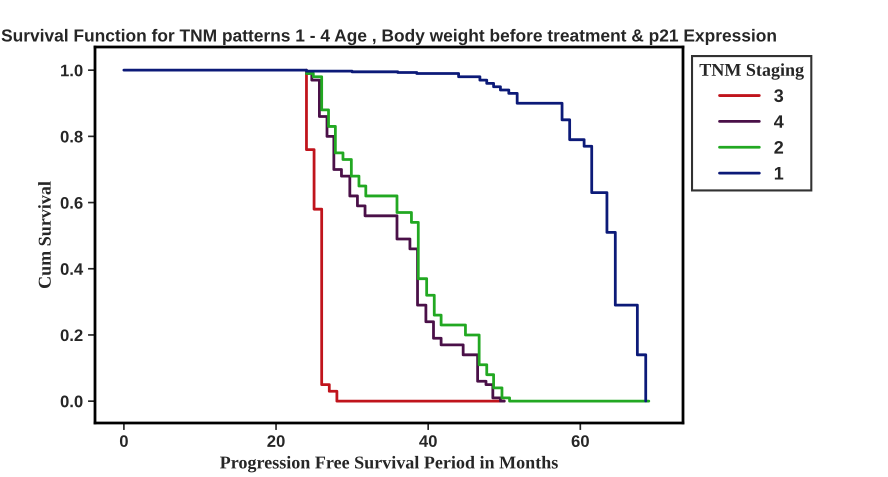  Describe the element at coordinates (779, 121) in the screenshot. I see `legend-label: 4` at that location.